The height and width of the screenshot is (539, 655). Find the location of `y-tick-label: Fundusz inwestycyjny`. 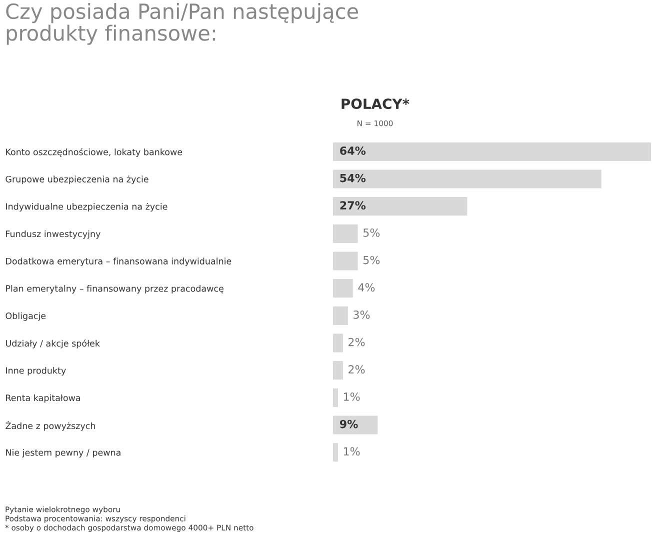

y-tick-label: Fundusz inwestycyjny is located at coordinates (53, 234).